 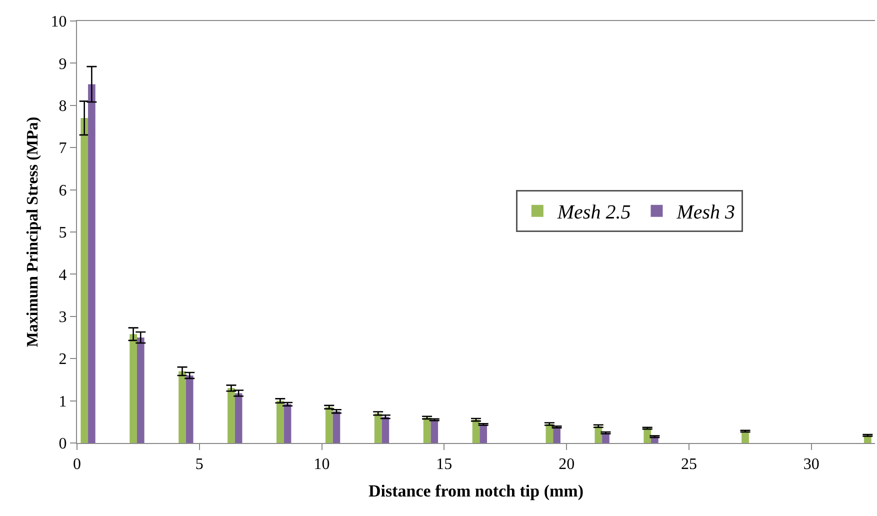 What do you see at coordinates (566, 465) in the screenshot?
I see `x-tick-label: 20` at bounding box center [566, 465].